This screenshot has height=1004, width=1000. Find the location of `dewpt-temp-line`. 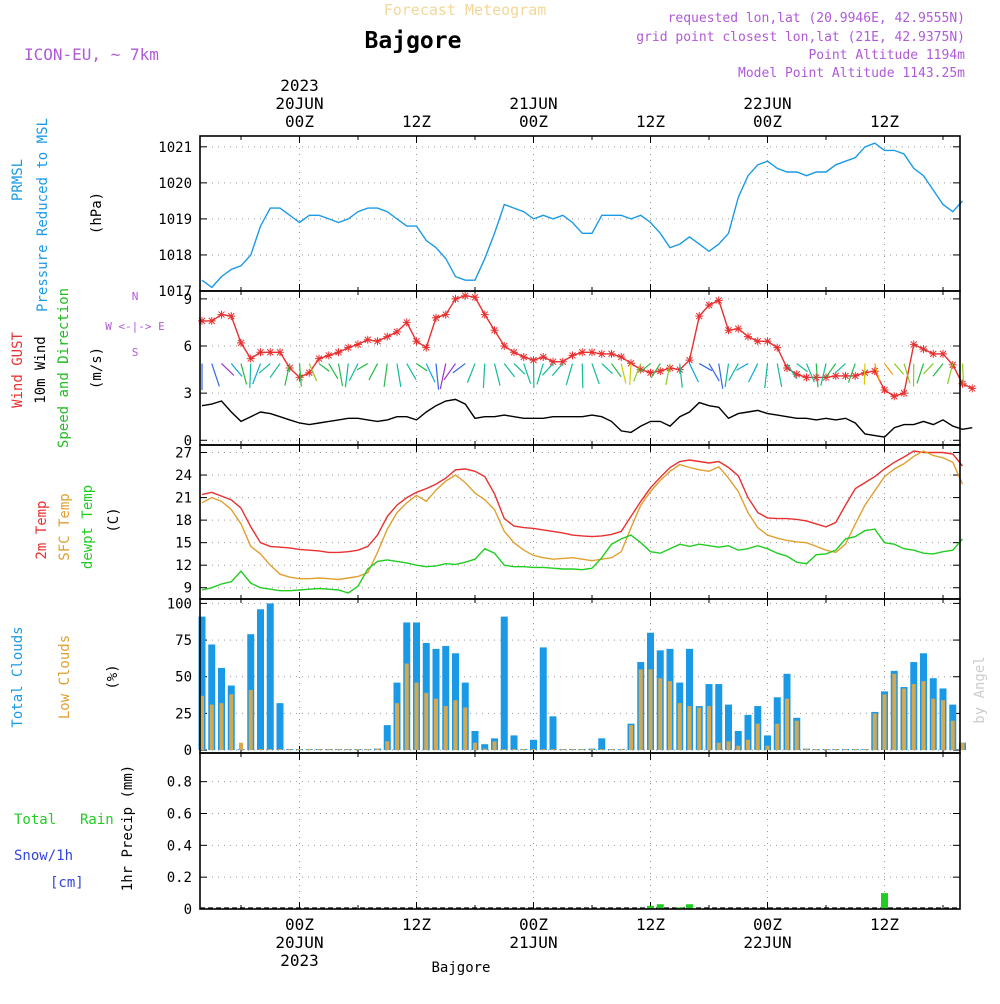

dewpt-temp-line is located at coordinates (582, 561).